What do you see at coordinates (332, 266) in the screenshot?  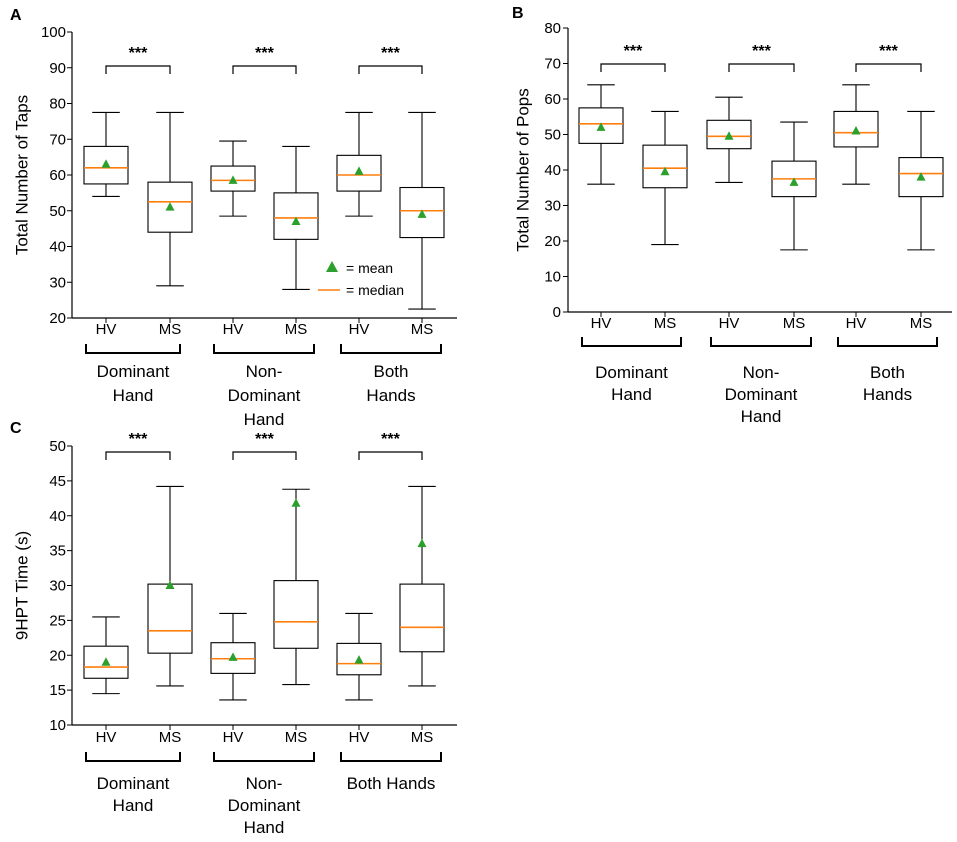 I see `legend-mean-icon` at bounding box center [332, 266].